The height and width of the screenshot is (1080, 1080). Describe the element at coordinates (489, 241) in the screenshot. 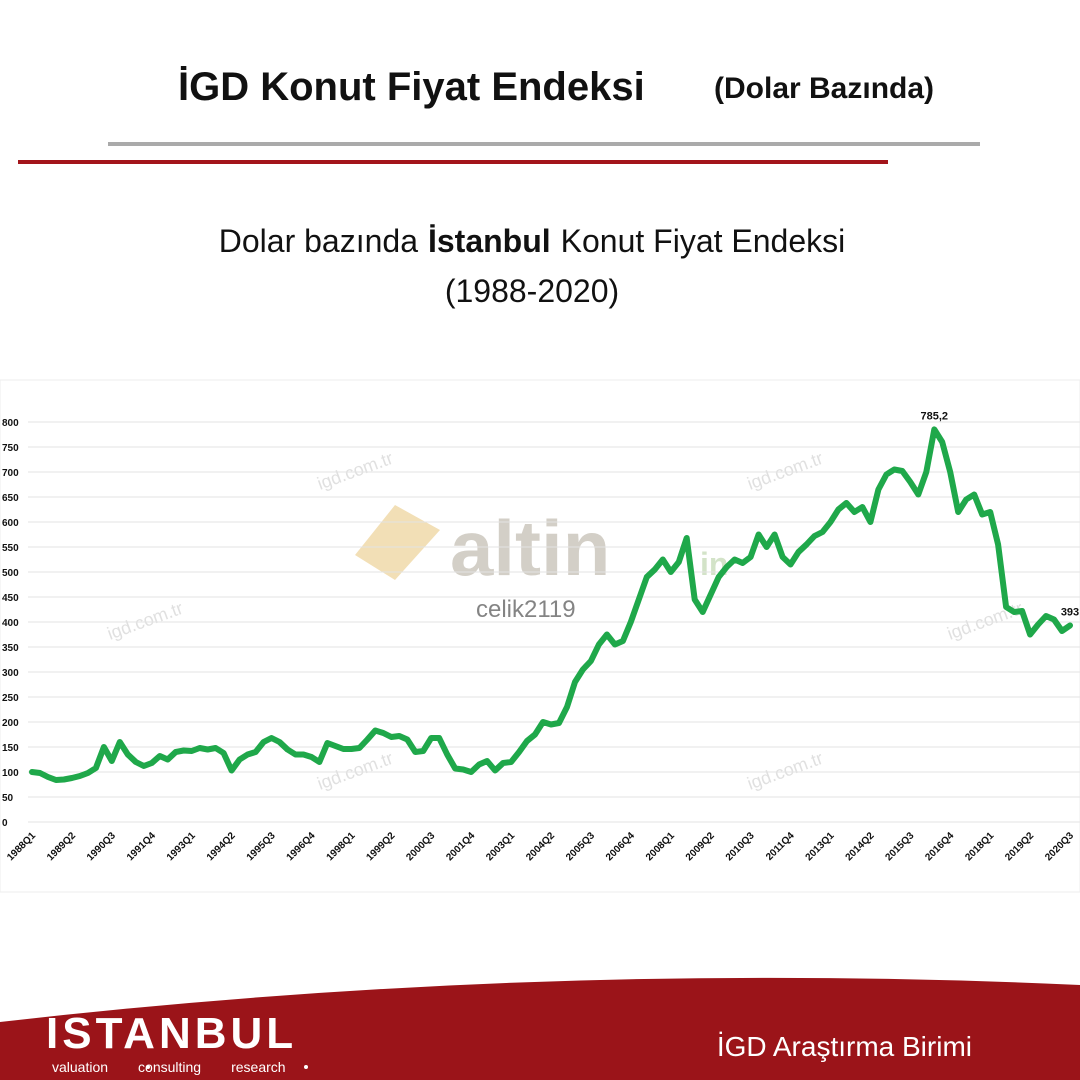

I see `chart-title-part: İstanbul` at that location.